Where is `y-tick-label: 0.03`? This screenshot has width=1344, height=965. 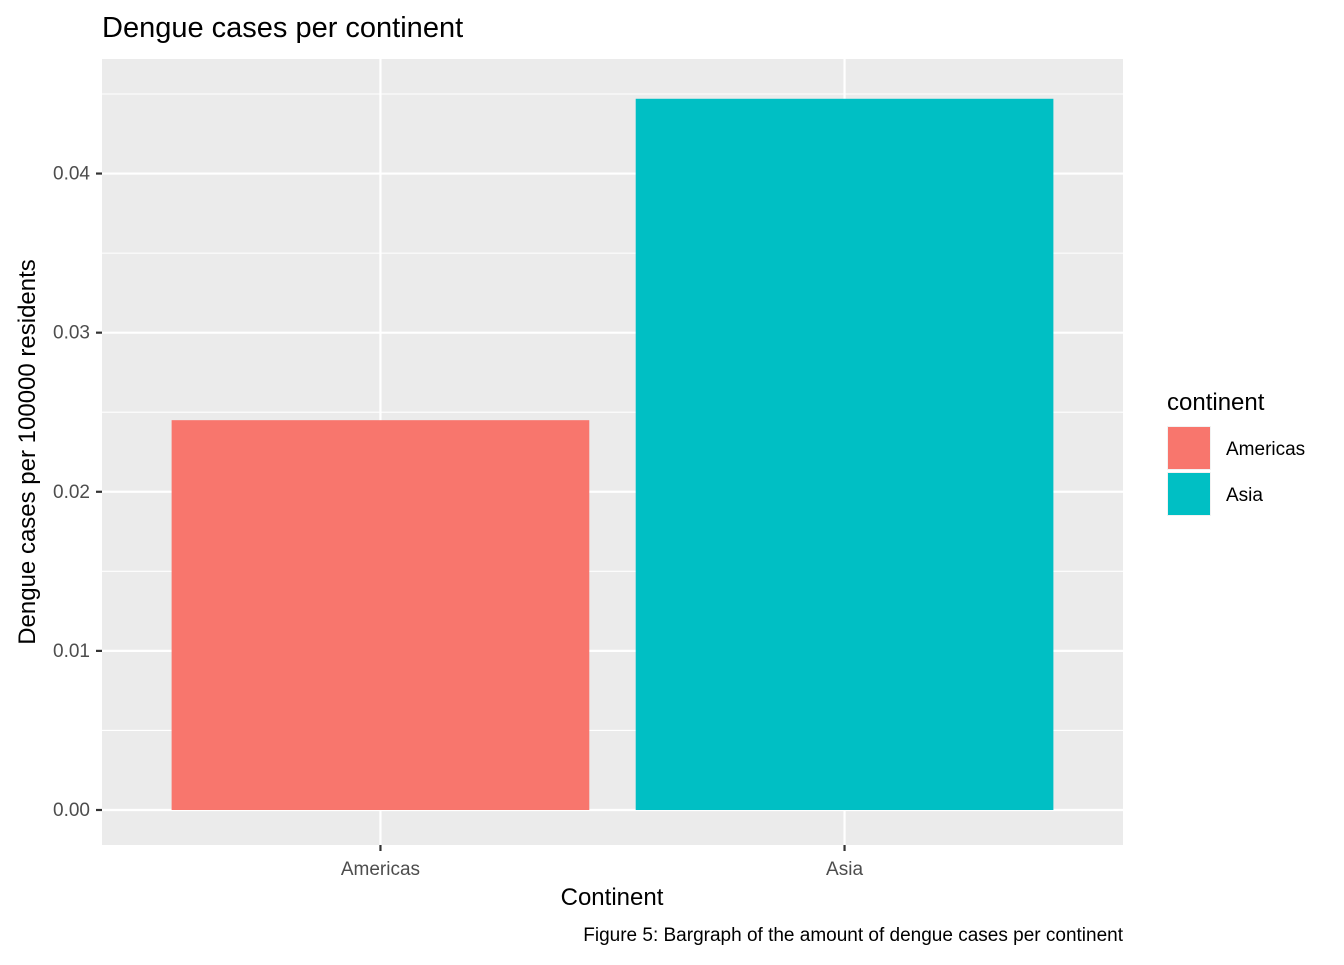
y-tick-label: 0.03 is located at coordinates (71, 333).